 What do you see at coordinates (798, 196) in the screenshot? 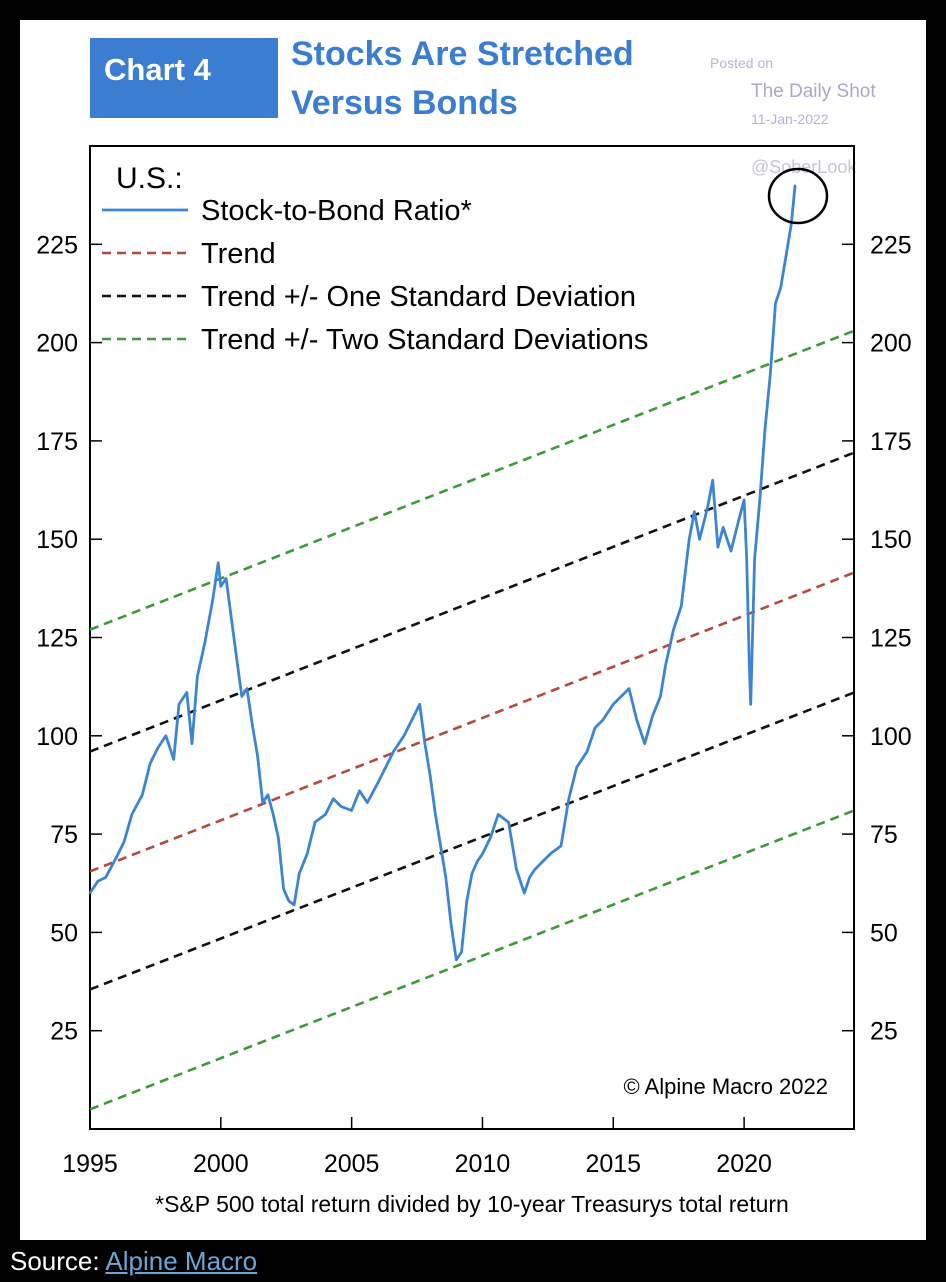
I see `peak-highlight-circle` at bounding box center [798, 196].